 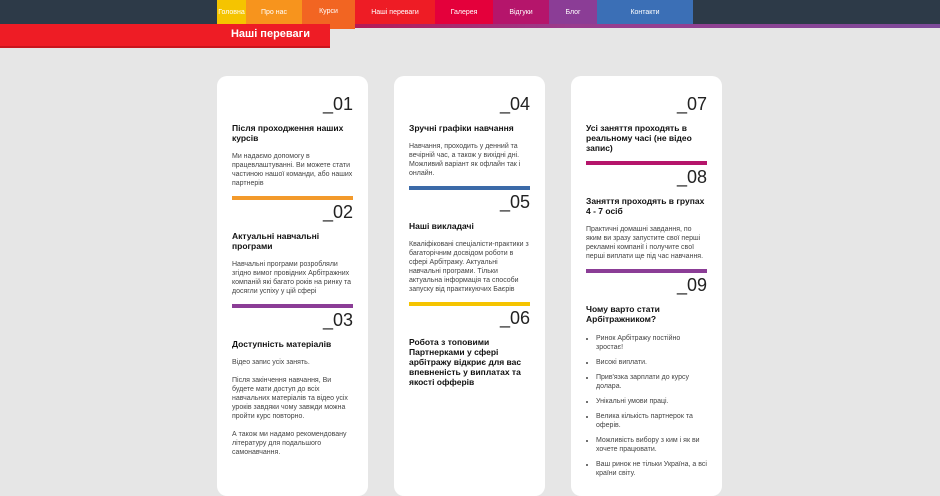 What do you see at coordinates (461, 128) in the screenshot?
I see `feature-title: Зручні графіки навчання` at bounding box center [461, 128].